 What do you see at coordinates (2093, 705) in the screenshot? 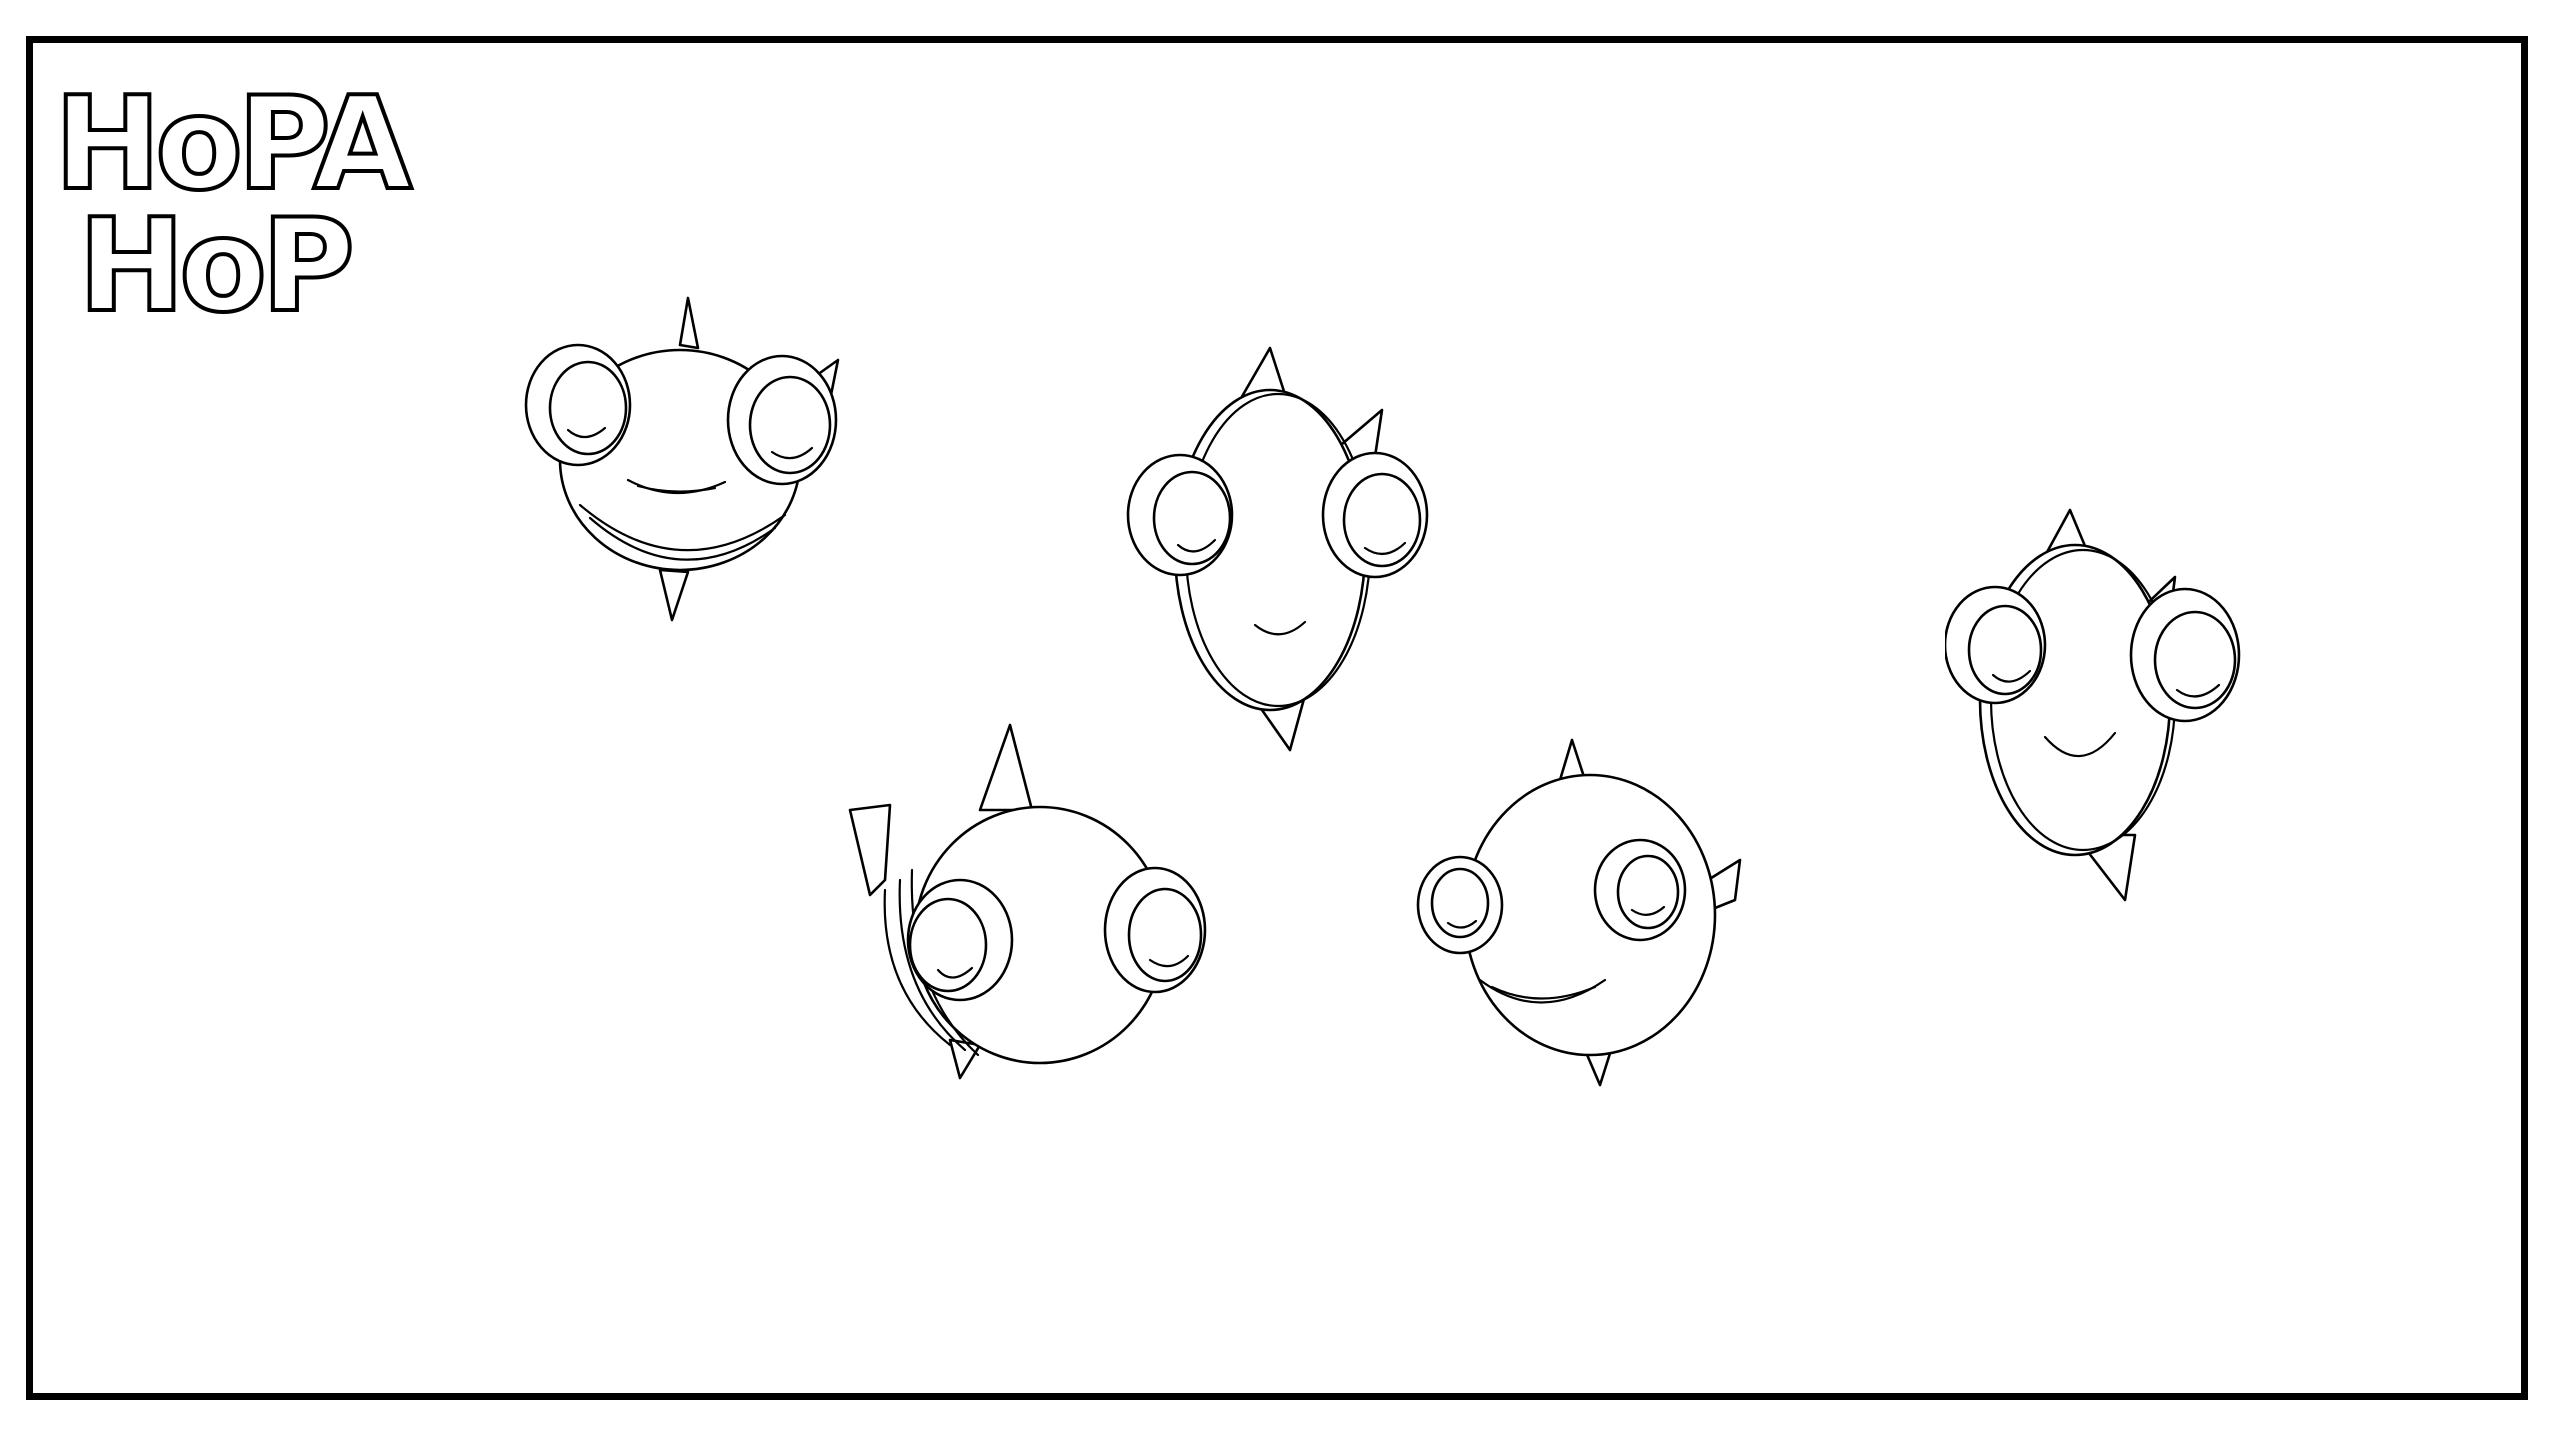
I see `fish-right` at bounding box center [2093, 705].